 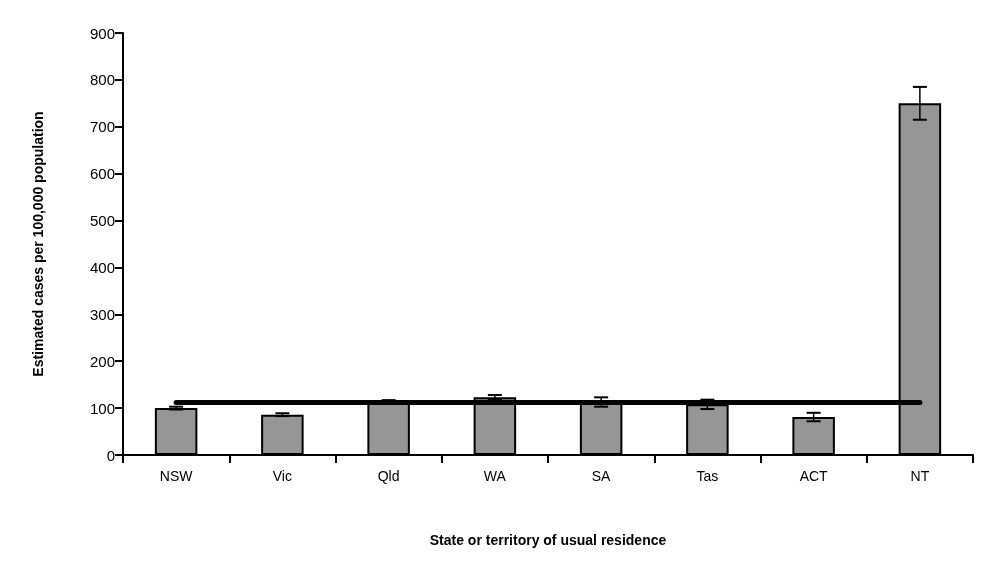 I want to click on x-tick-label: Qld, so click(x=388, y=476).